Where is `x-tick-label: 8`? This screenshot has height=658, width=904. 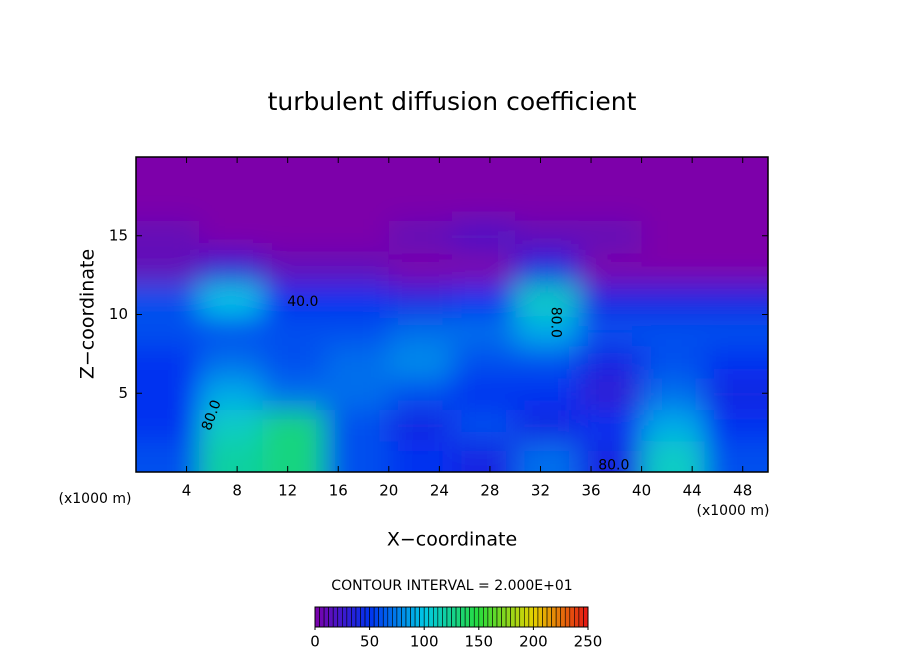 x-tick-label: 8 is located at coordinates (237, 491).